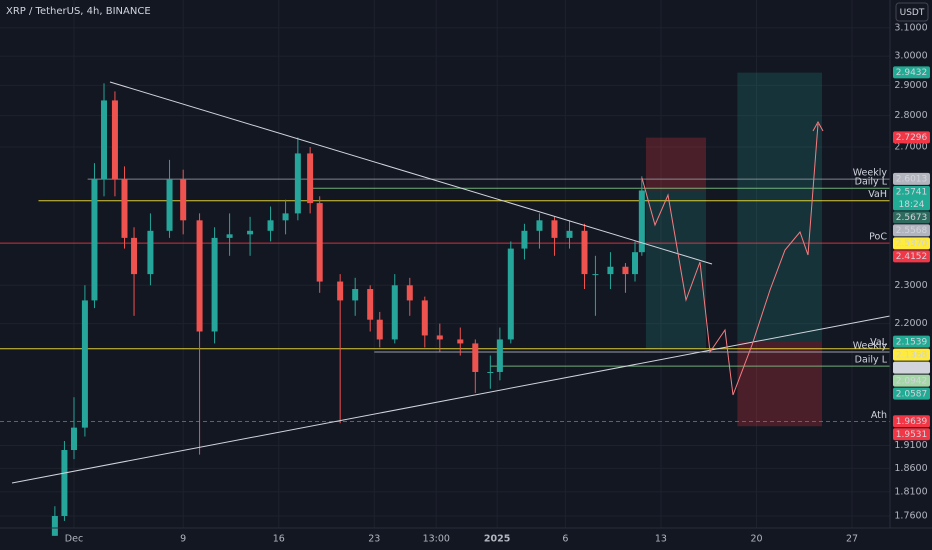 Image resolution: width=932 pixels, height=550 pixels. I want to click on chart-title: XRP / TetherUS, 4h, BINANCE, so click(78, 11).